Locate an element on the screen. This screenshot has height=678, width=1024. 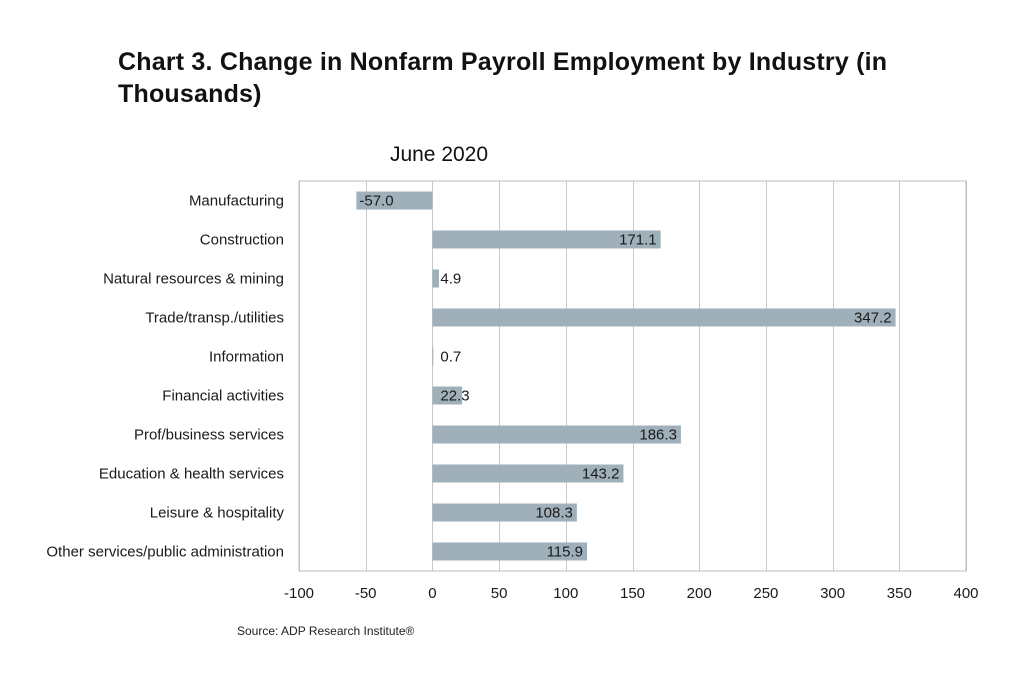
data-label-3: 347.2 is located at coordinates (873, 318).